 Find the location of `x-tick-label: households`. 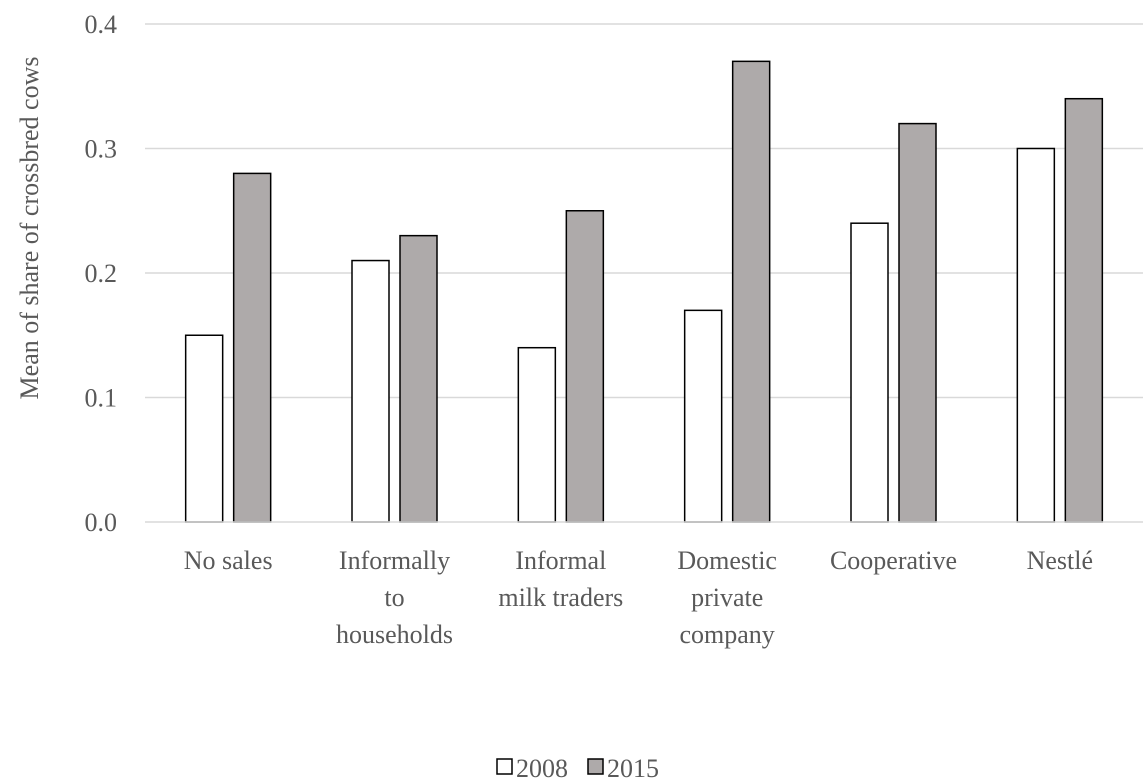

x-tick-label: households is located at coordinates (394, 634).